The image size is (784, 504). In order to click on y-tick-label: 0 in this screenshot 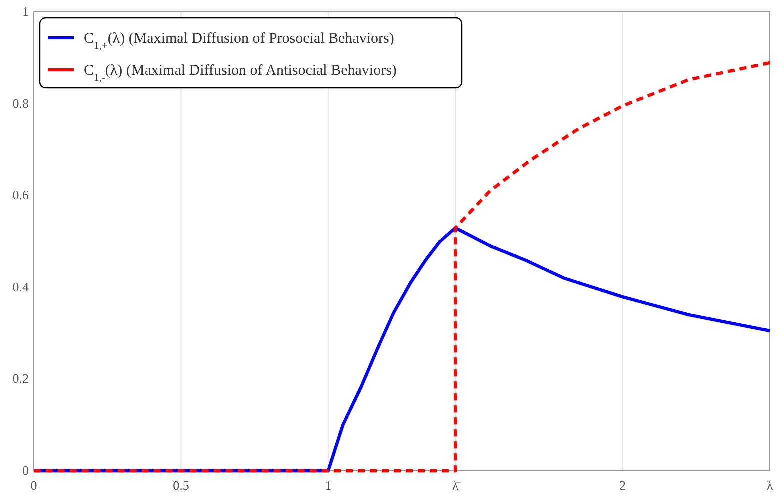, I will do `click(25, 470)`.